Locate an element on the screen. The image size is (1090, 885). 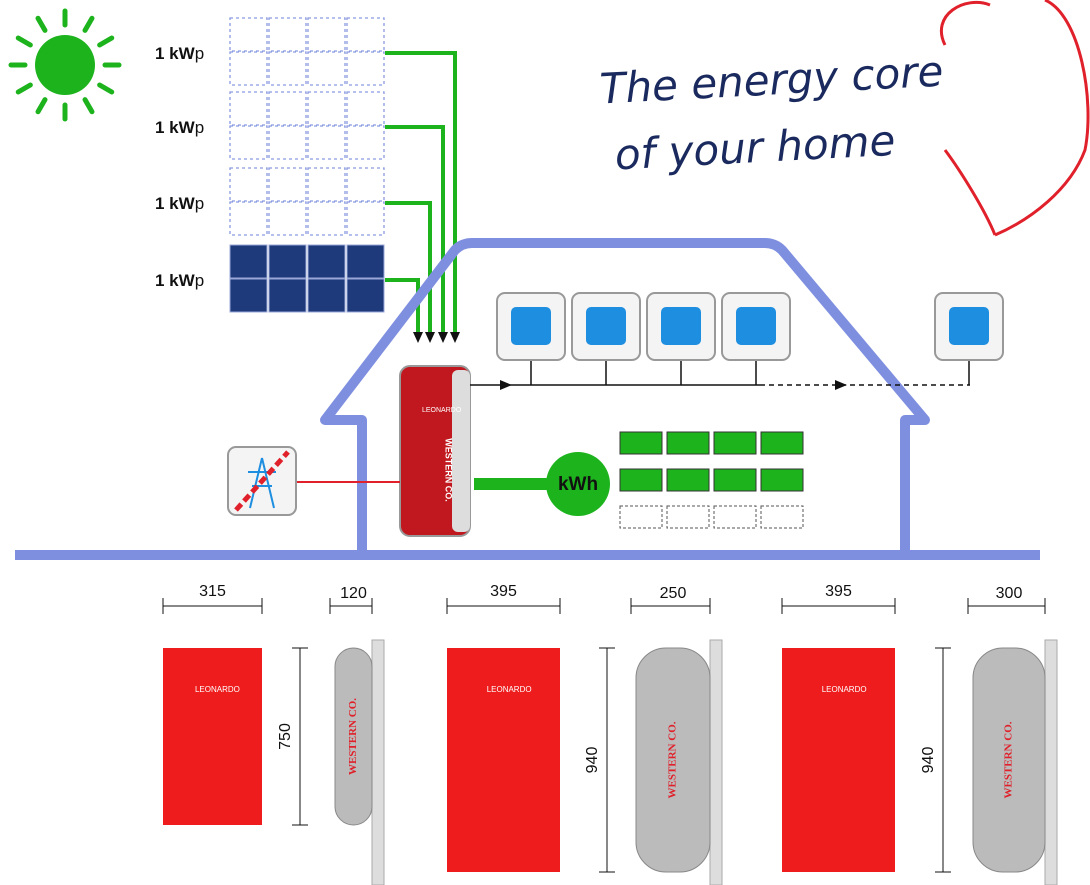
sun is located at coordinates (65, 65).